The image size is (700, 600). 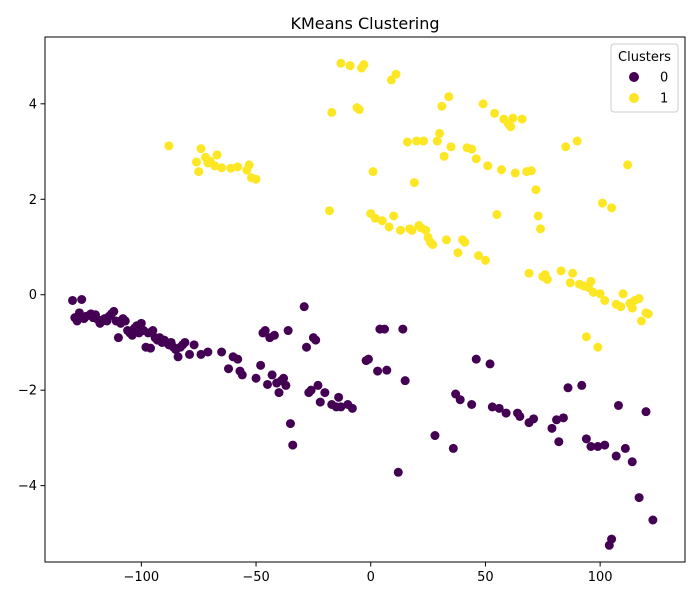 What do you see at coordinates (371, 577) in the screenshot?
I see `x-tick-label: 0` at bounding box center [371, 577].